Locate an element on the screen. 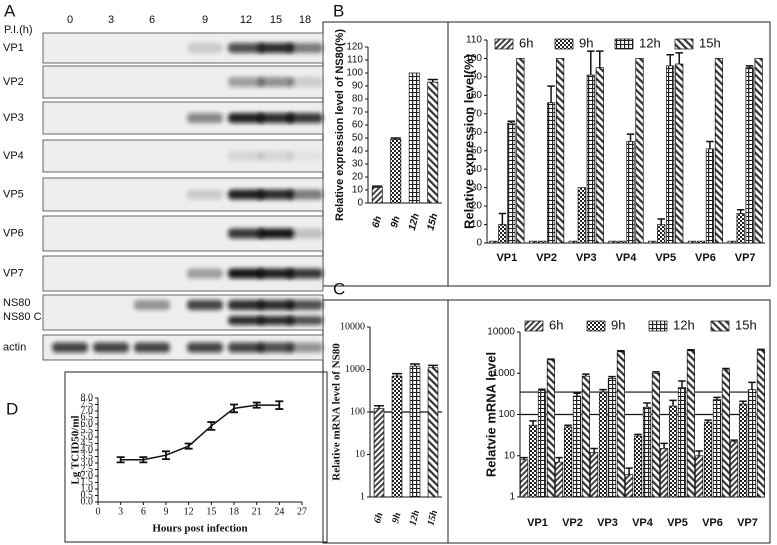 The image size is (777, 545). x-tick-label: VP1 is located at coordinates (537, 523).